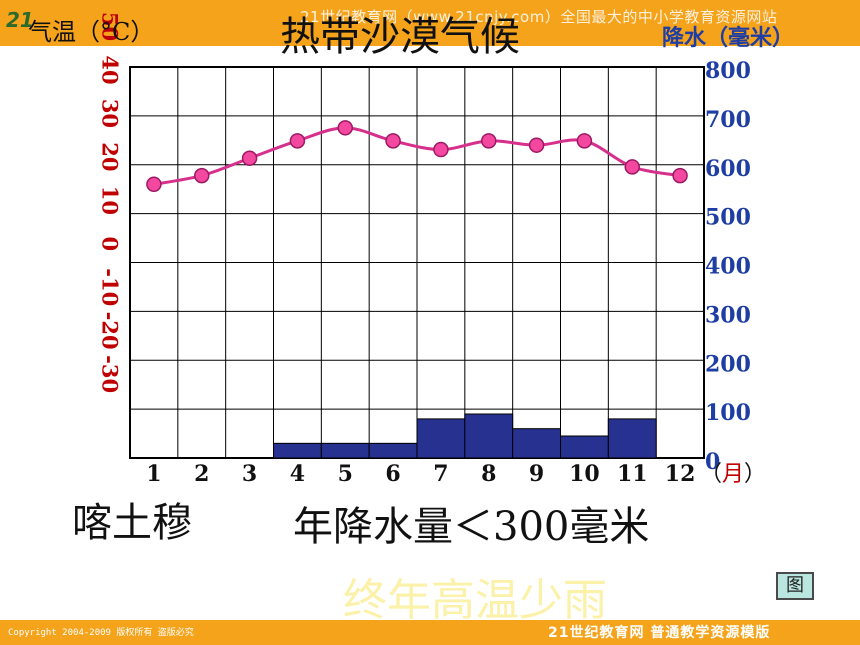  What do you see at coordinates (110, 287) in the screenshot?
I see `temperature-tick-label: -10` at bounding box center [110, 287].